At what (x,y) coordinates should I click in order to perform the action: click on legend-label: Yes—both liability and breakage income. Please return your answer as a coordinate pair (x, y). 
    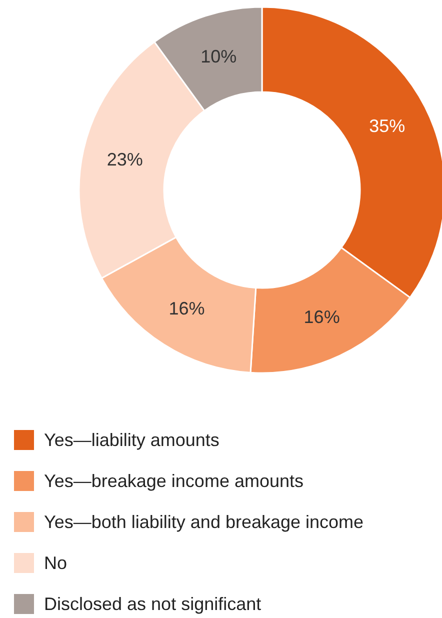
    Looking at the image, I should click on (204, 522).